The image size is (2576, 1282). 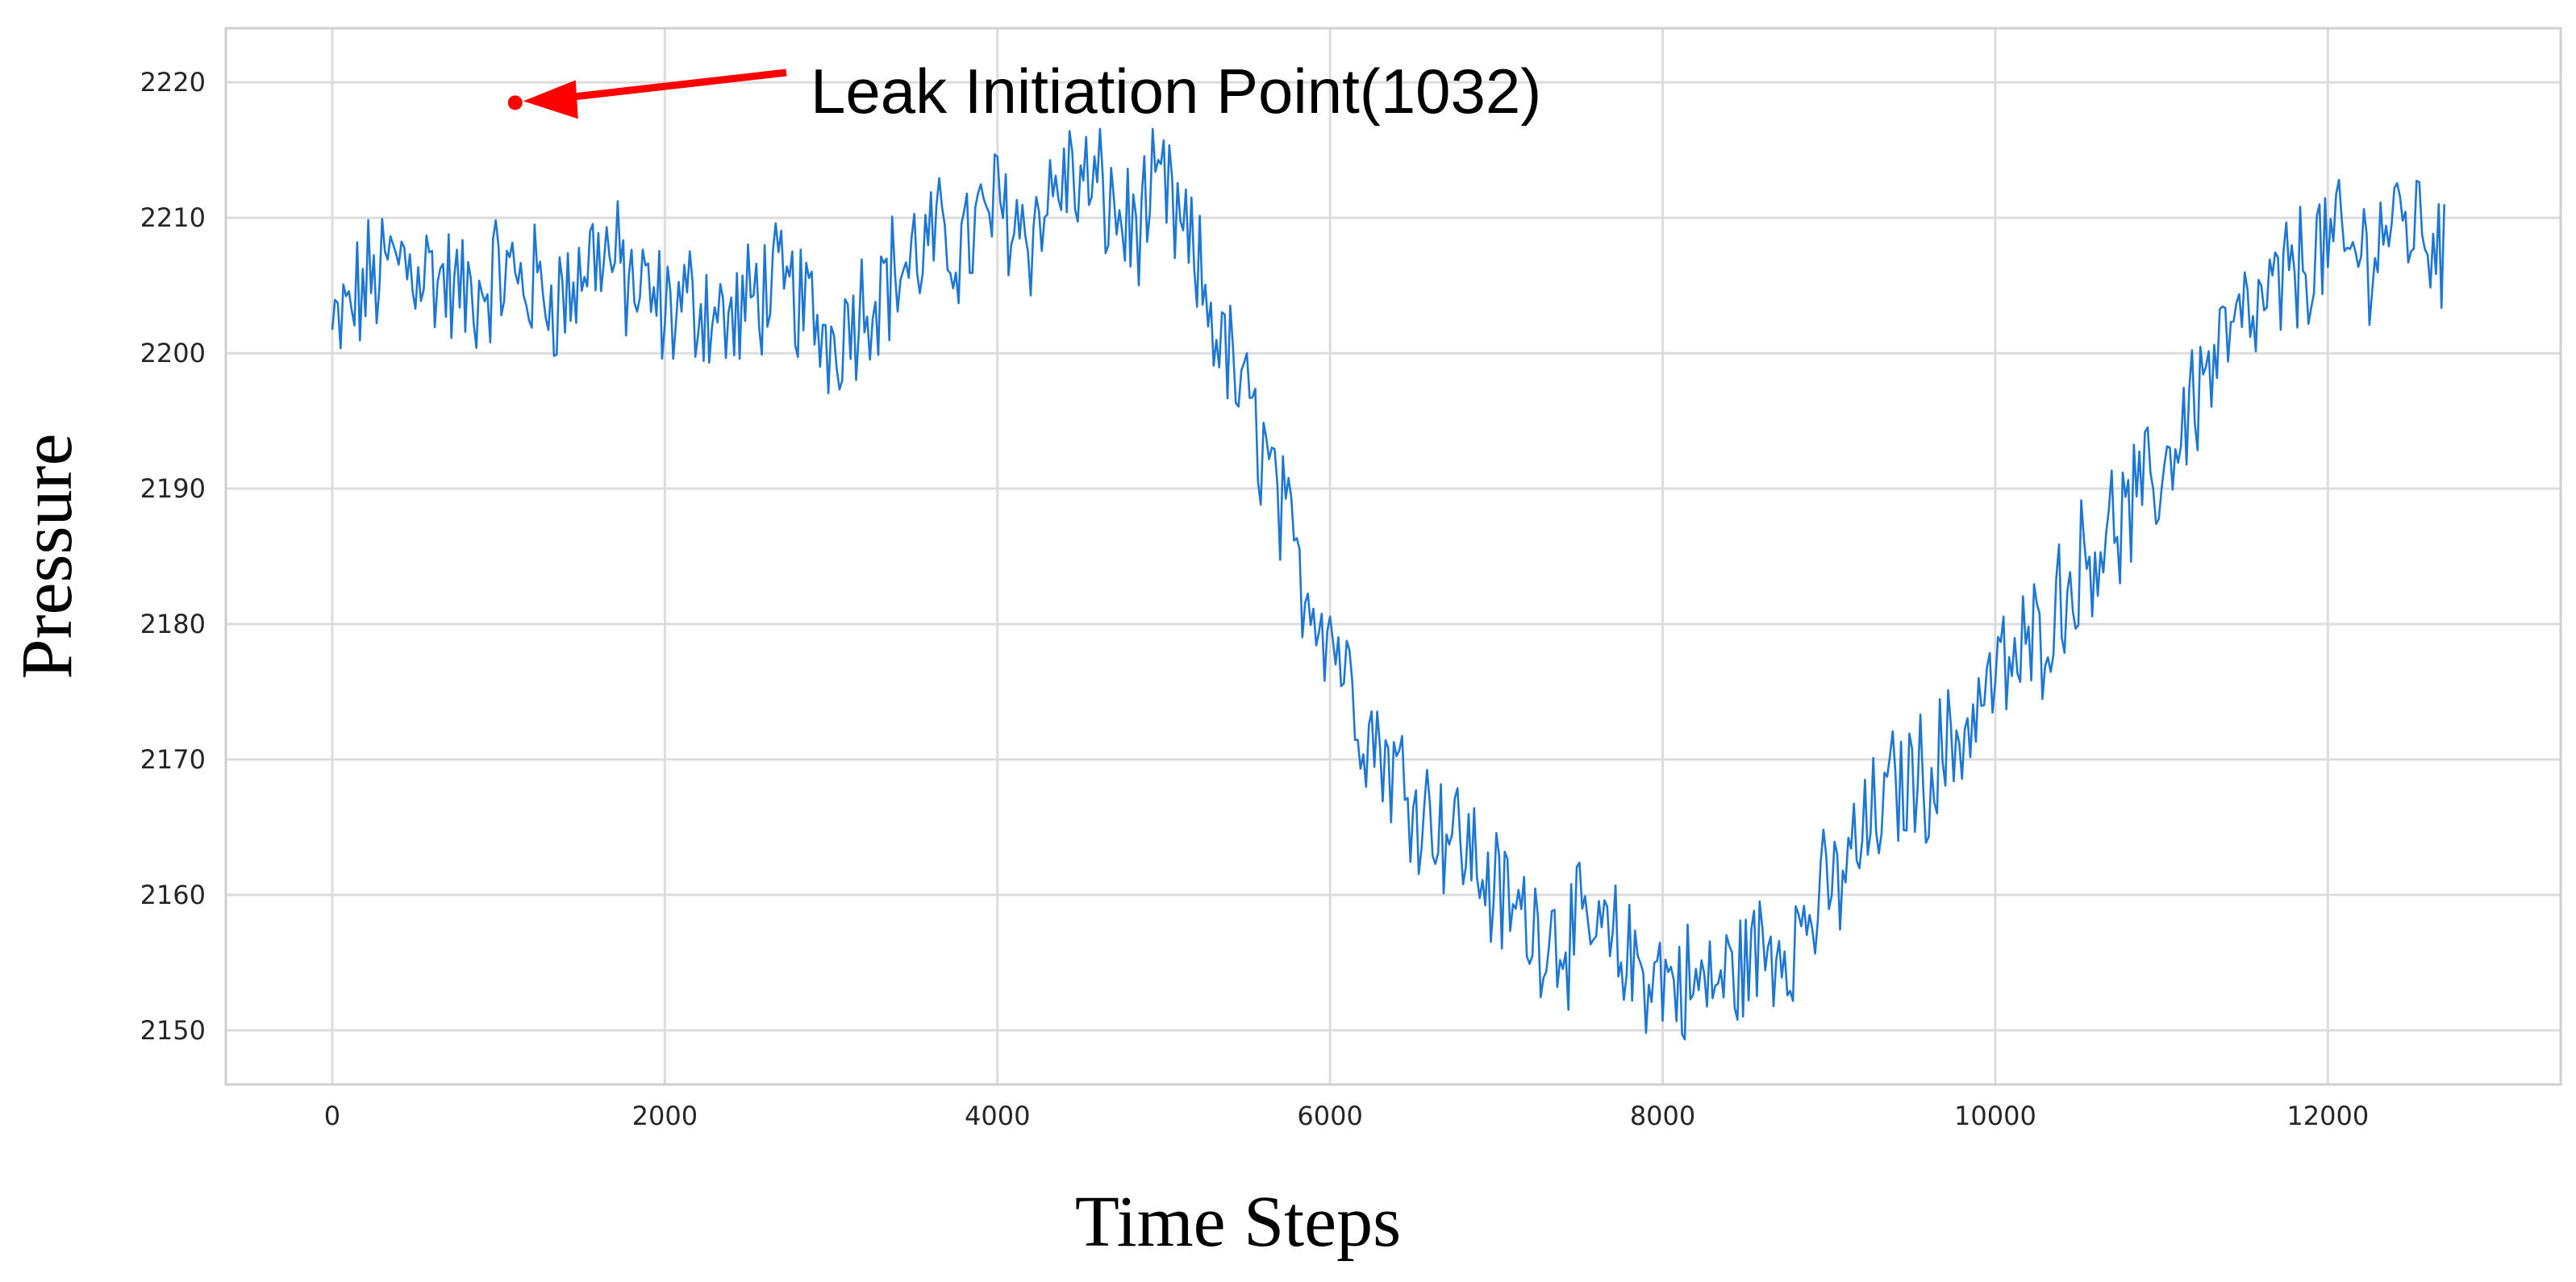 I want to click on x-tick-label: 0, so click(x=332, y=1116).